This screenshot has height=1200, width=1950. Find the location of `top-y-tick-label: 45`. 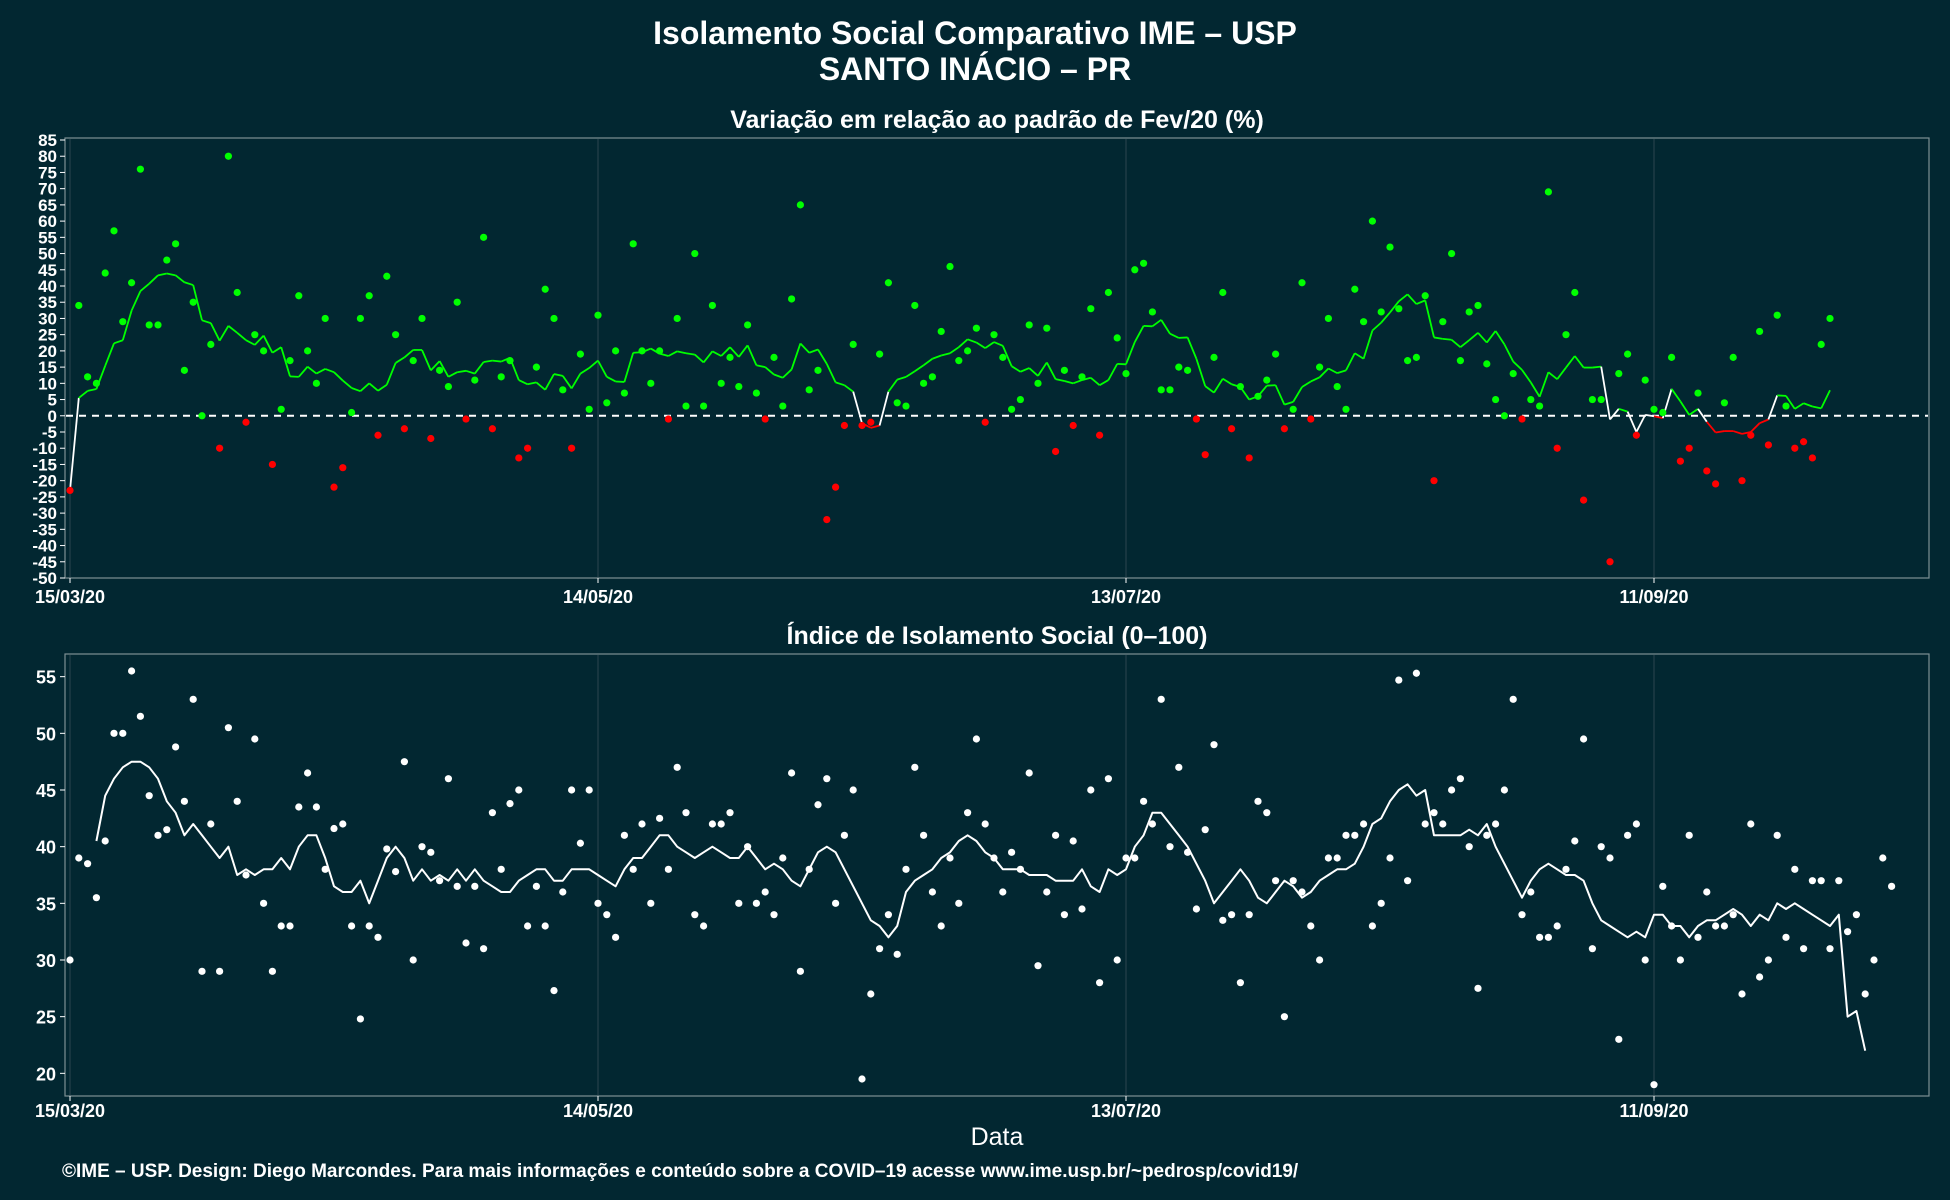

top-y-tick-label: 45 is located at coordinates (47, 270).